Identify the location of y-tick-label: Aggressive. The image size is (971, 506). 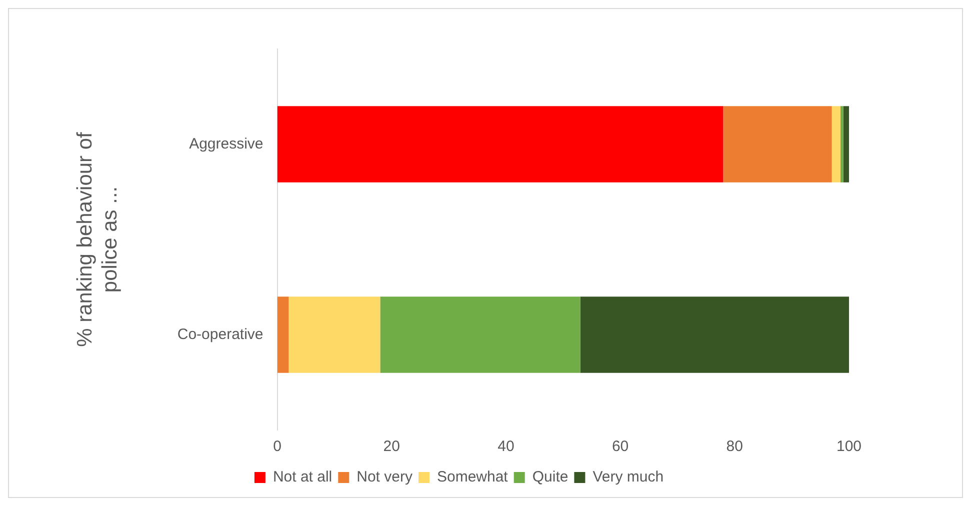
(226, 143).